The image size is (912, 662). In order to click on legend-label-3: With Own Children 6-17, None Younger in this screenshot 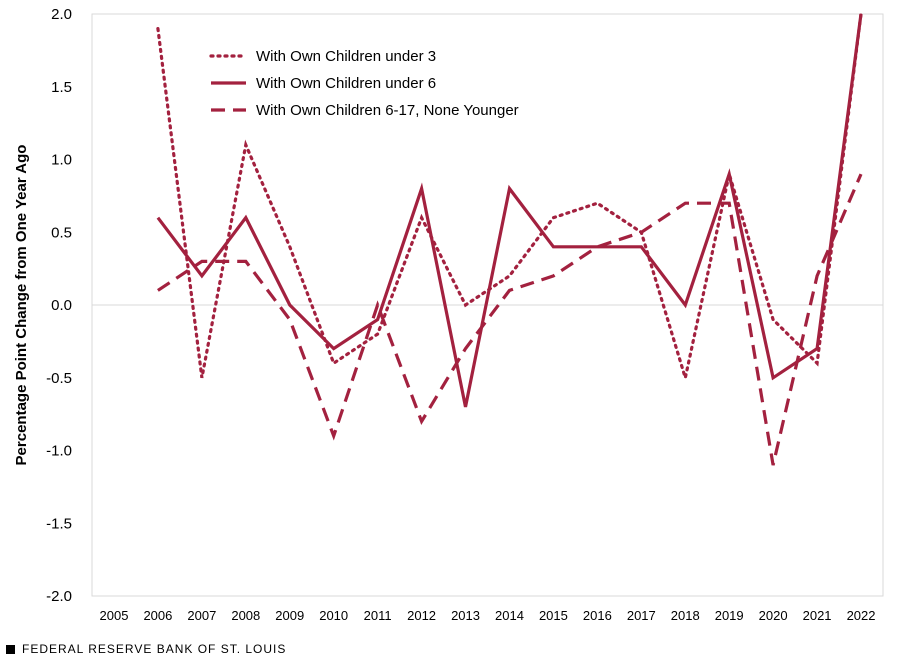, I will do `click(387, 110)`.